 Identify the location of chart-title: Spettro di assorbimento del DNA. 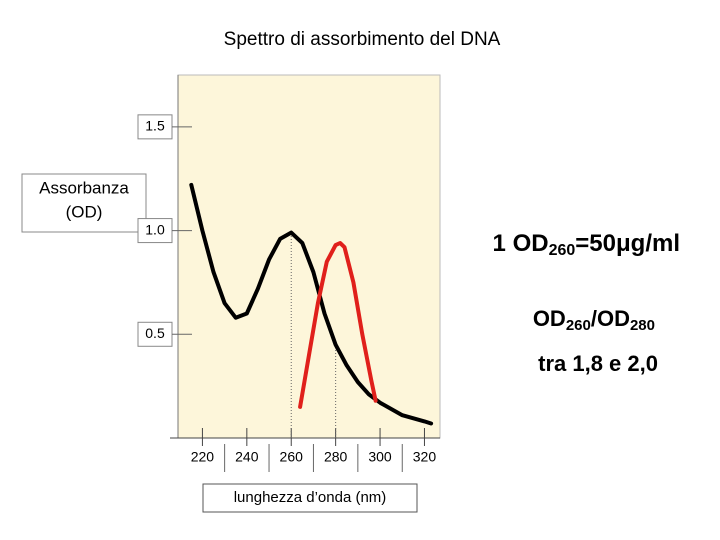
(362, 39).